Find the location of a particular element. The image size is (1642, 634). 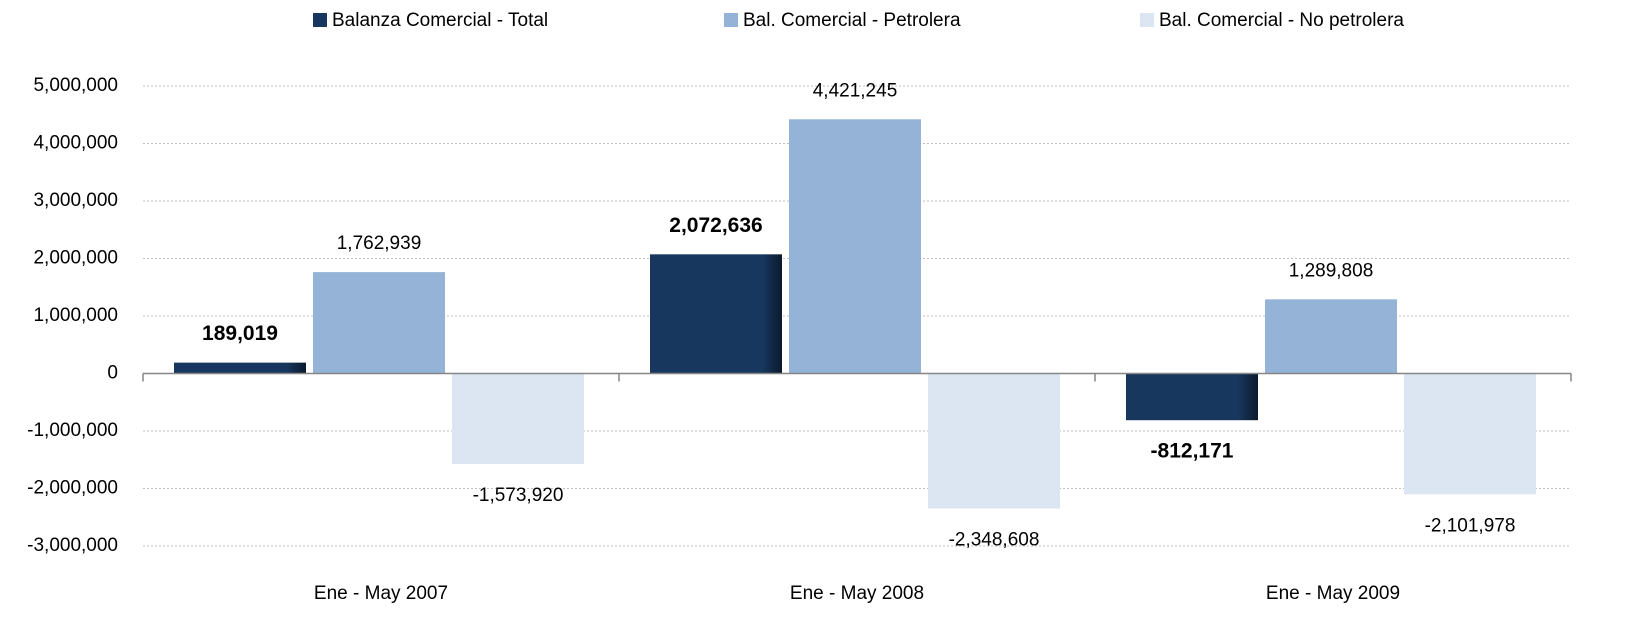

y-tick-label: 2,000,000 is located at coordinates (75, 258).